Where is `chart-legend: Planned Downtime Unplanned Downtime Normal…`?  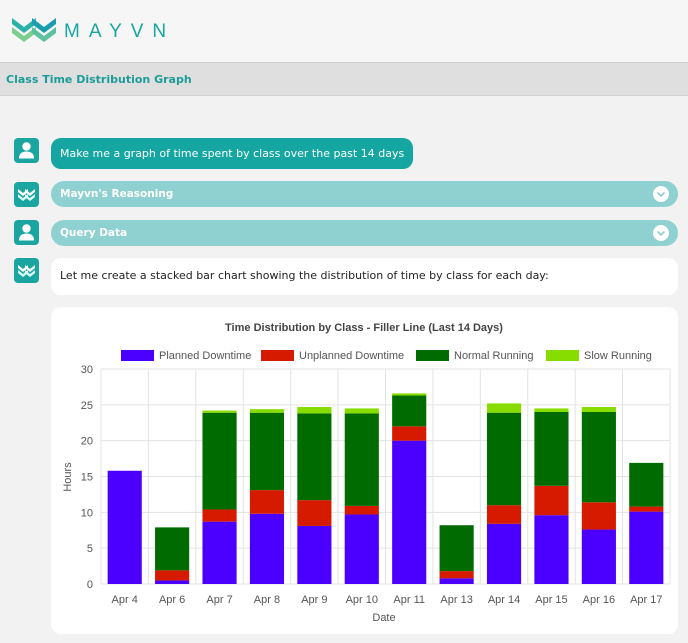 chart-legend: Planned Downtime Unplanned Downtime Normal… is located at coordinates (386, 356).